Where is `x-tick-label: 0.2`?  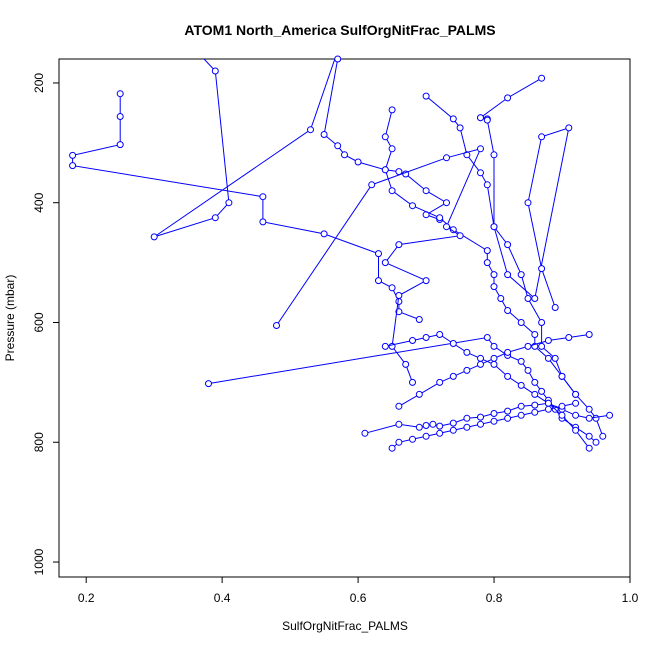
x-tick-label: 0.2 is located at coordinates (86, 598).